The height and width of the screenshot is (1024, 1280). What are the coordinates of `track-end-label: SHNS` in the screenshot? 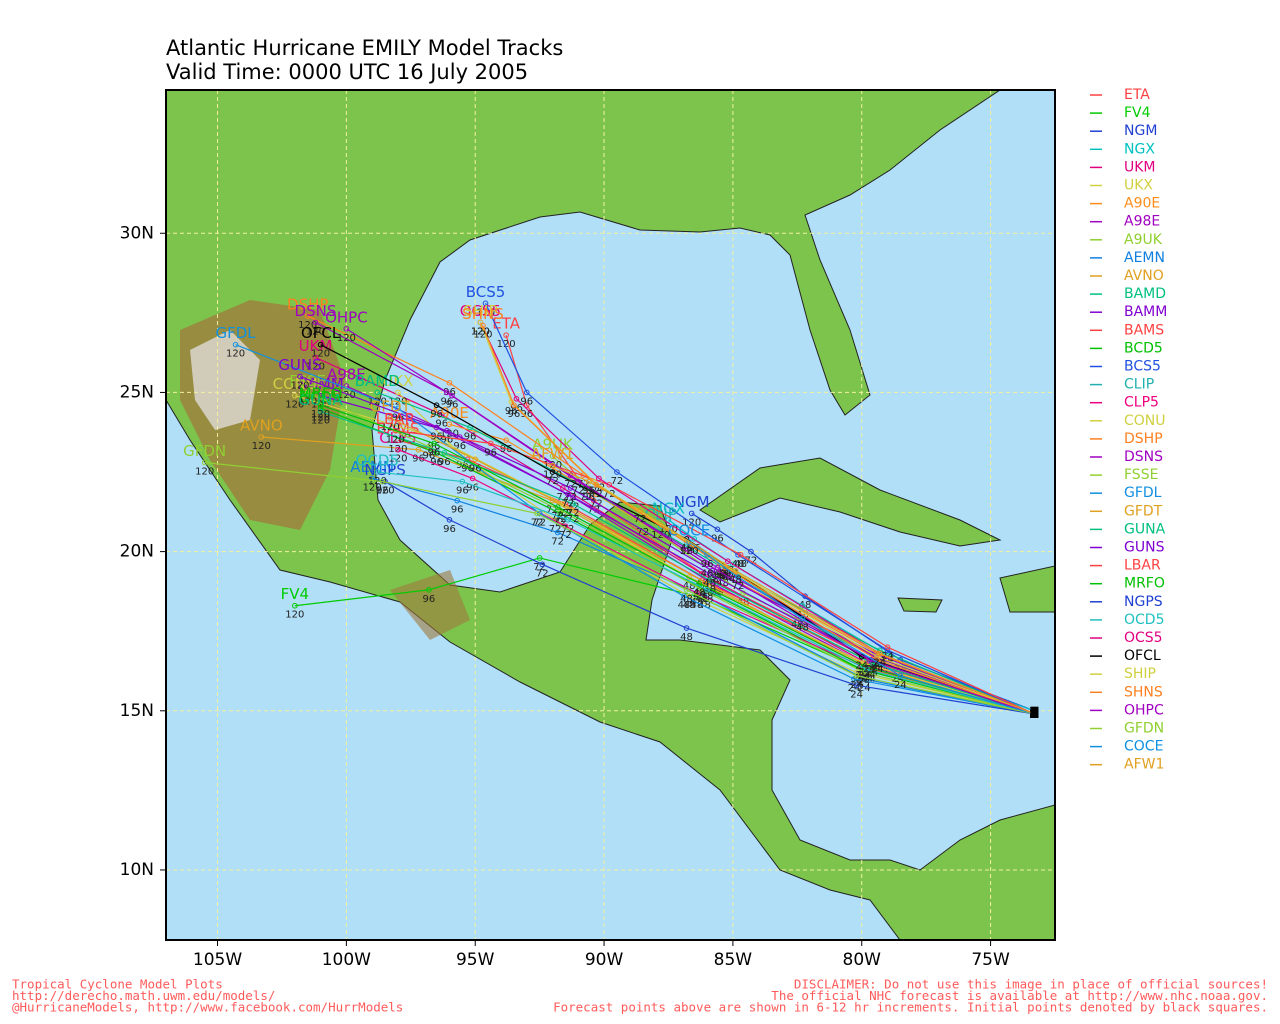 It's located at (483, 314).